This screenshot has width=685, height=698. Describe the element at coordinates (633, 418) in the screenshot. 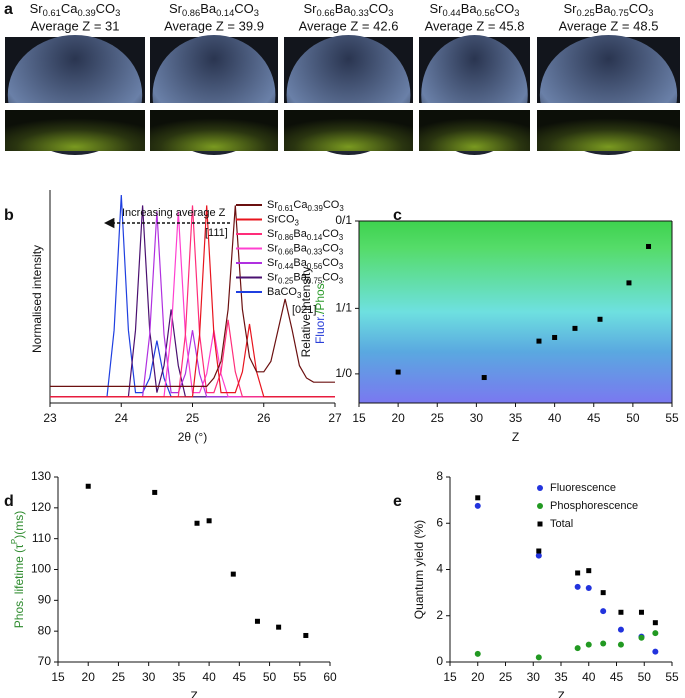

I see `x-tick-label: 50` at that location.